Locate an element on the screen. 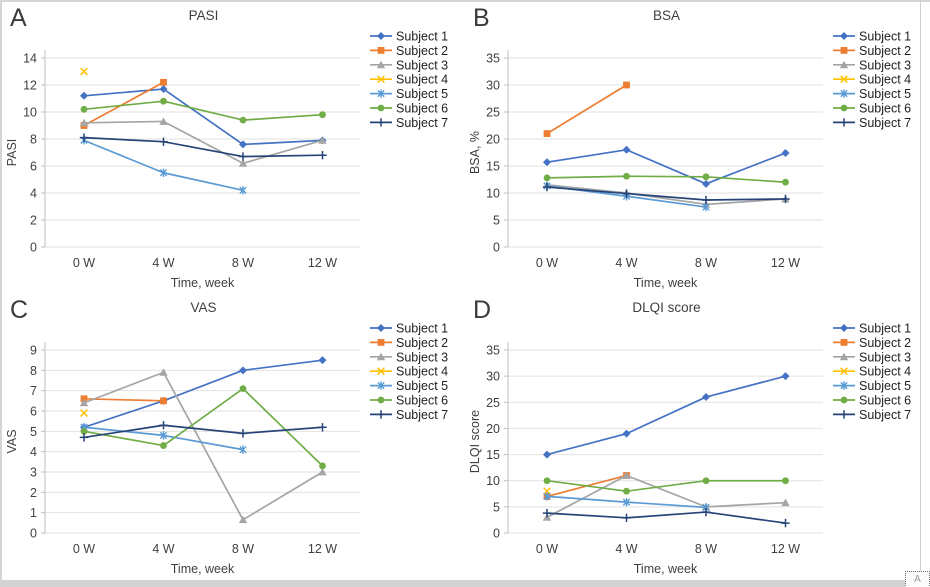 This screenshot has width=930, height=587. y-axis-title: VAS is located at coordinates (12, 441).